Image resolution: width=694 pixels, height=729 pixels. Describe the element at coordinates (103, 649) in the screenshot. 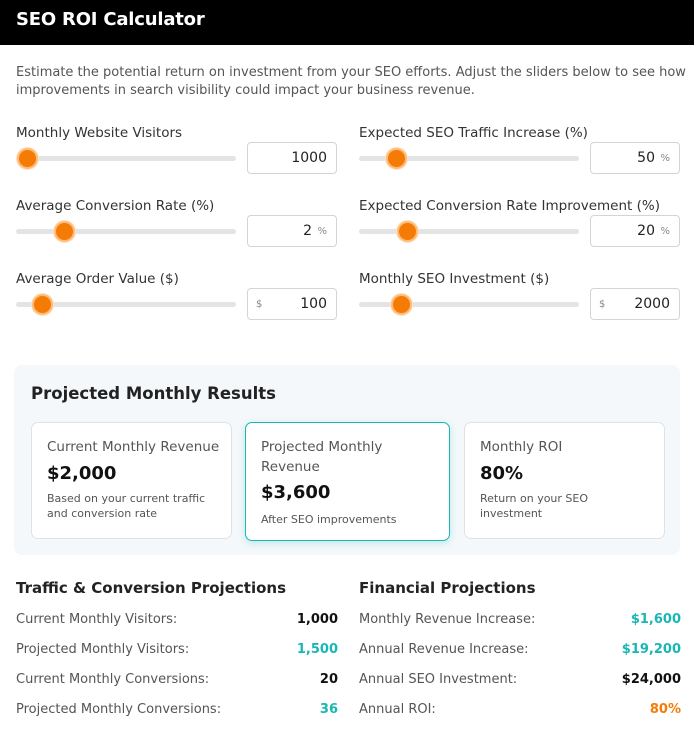

I see `row-label: Projected Monthly Visitors:` at that location.